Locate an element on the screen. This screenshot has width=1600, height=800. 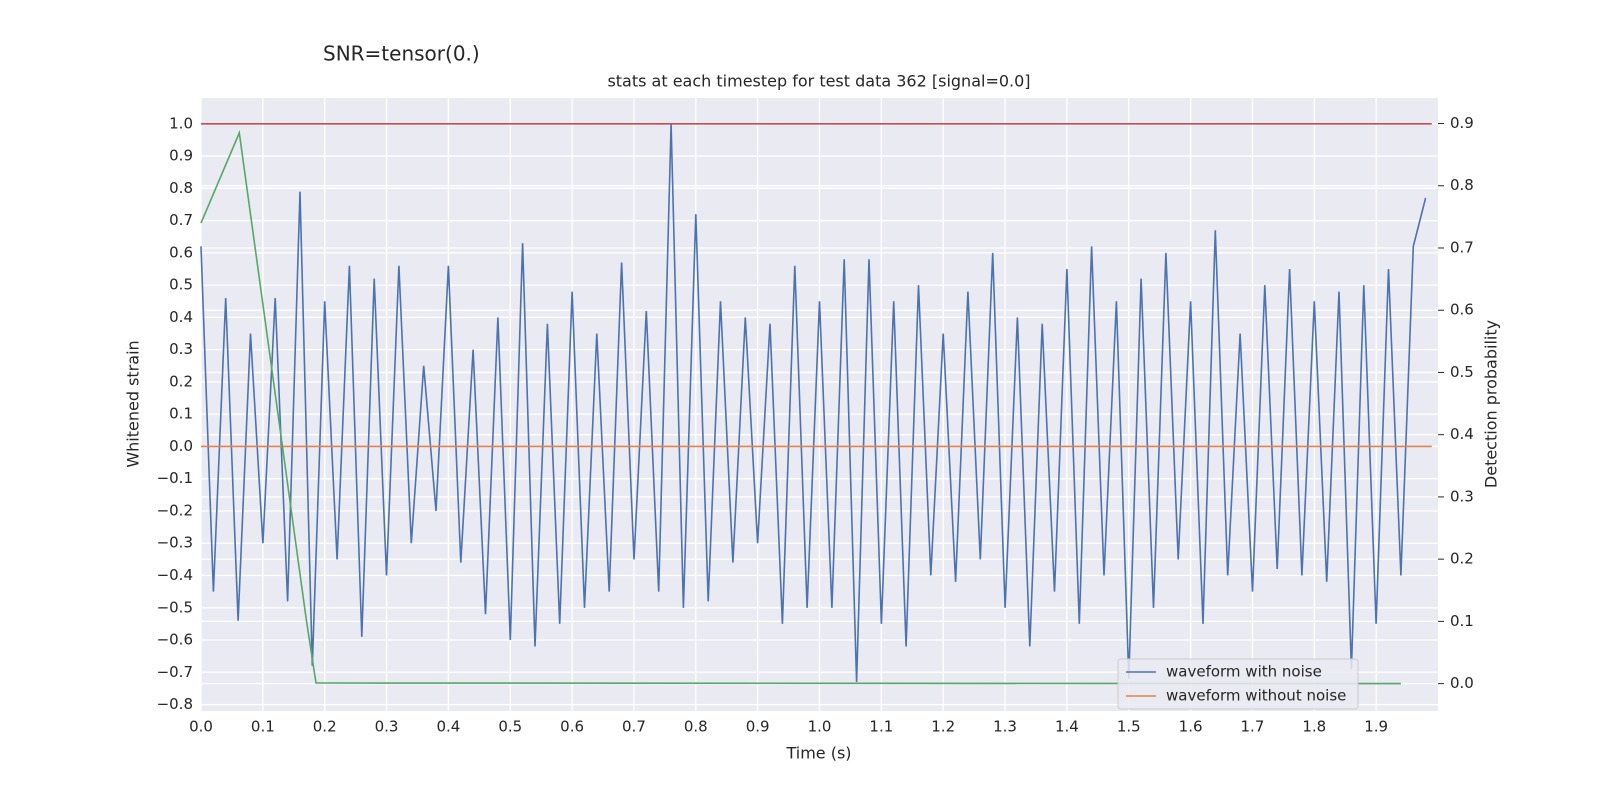
x-tick-label: 0.6 is located at coordinates (572, 727).